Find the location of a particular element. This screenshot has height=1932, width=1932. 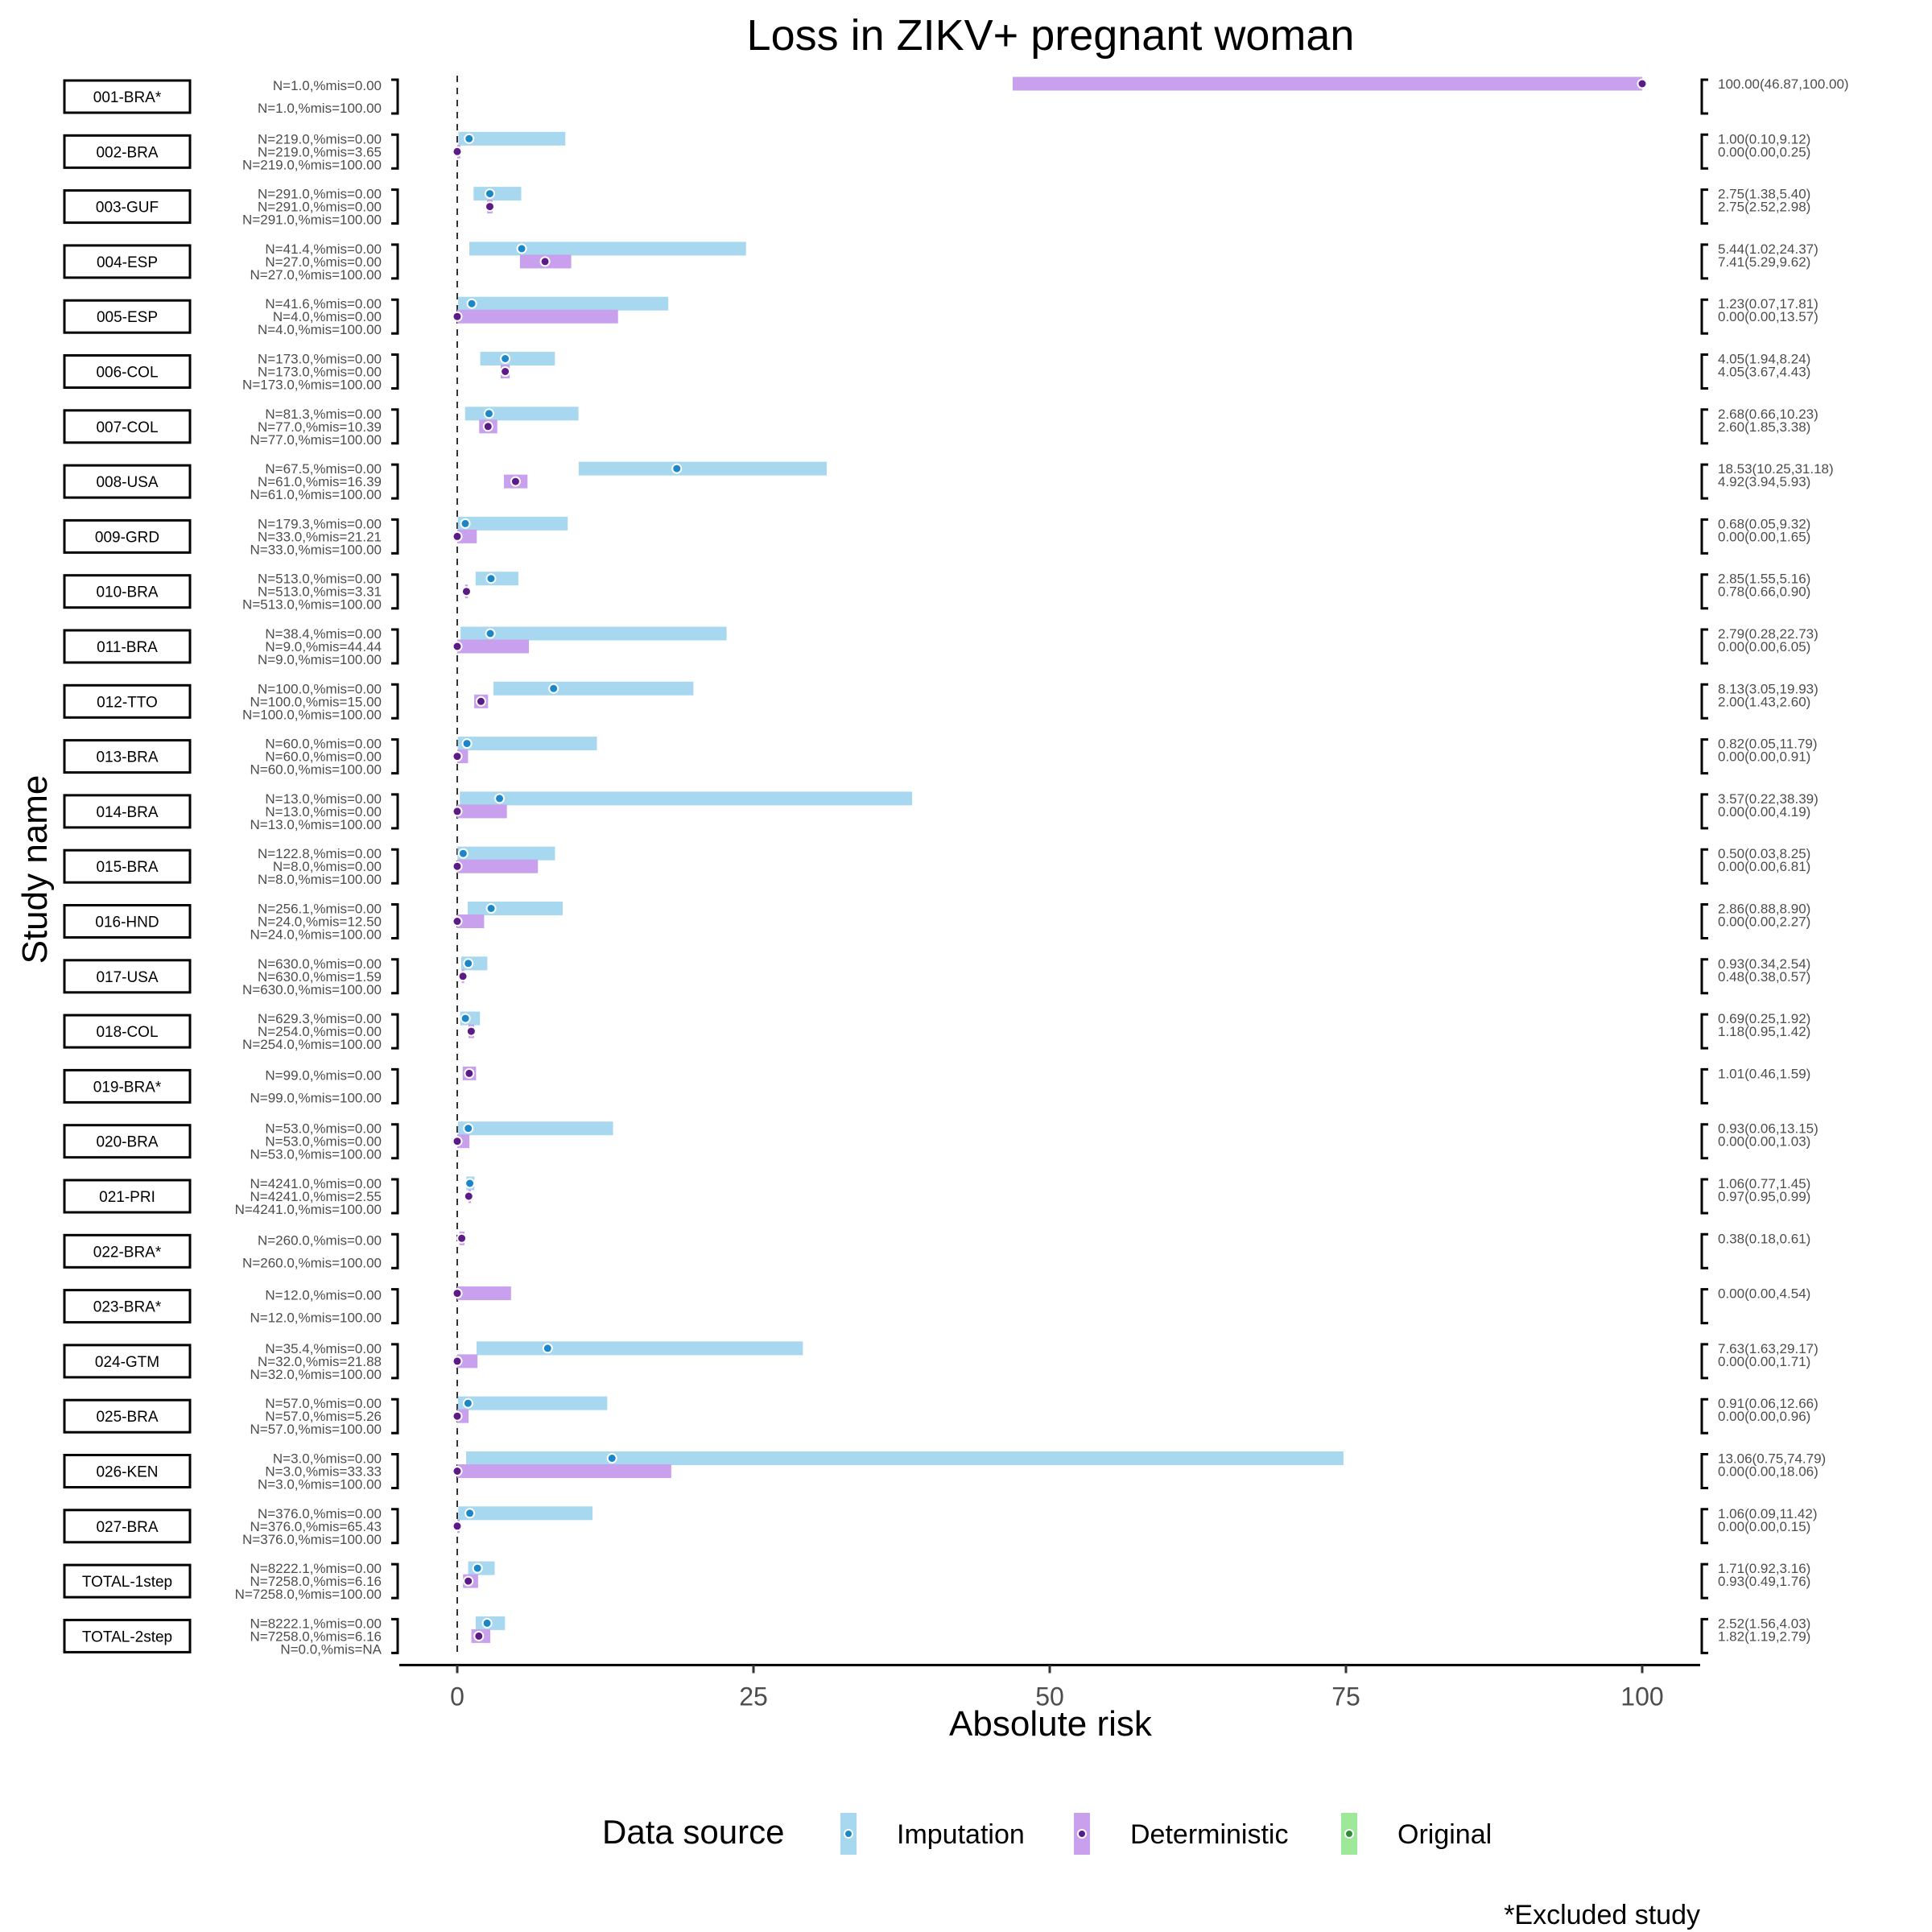

study-name: 011-BRA is located at coordinates (127, 647).